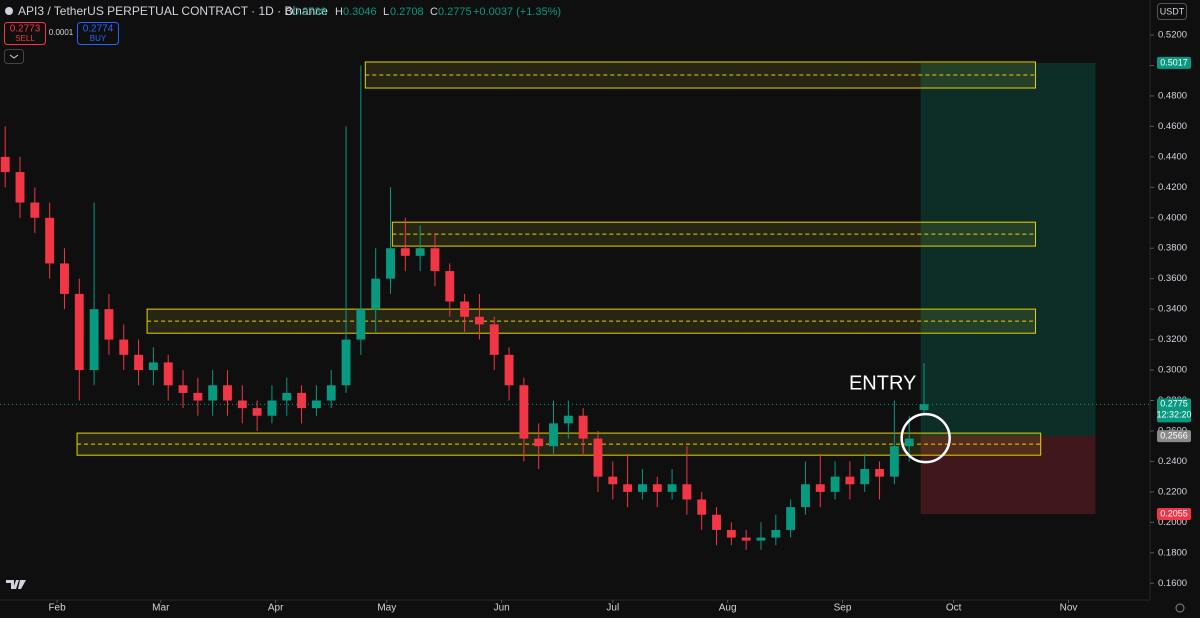 The image size is (1200, 618). I want to click on entry-label: 0.2566, so click(1174, 436).